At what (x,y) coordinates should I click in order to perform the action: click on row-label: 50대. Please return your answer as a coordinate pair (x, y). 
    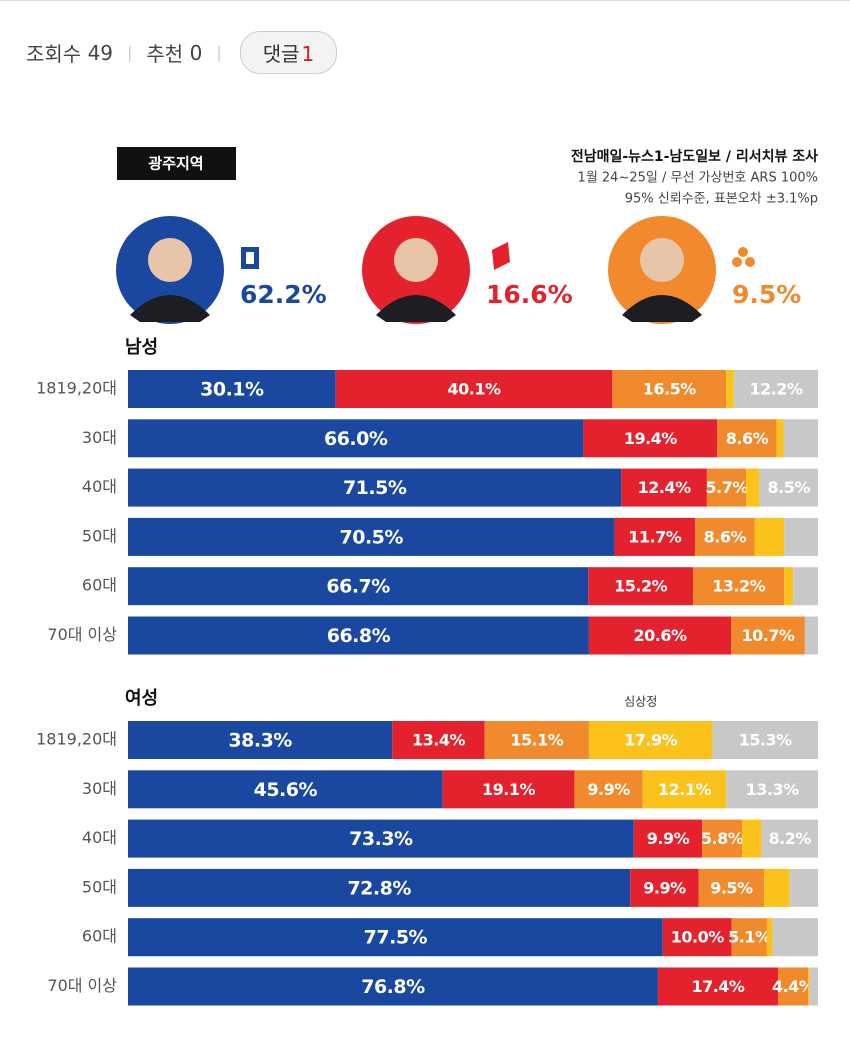
    Looking at the image, I should click on (99, 535).